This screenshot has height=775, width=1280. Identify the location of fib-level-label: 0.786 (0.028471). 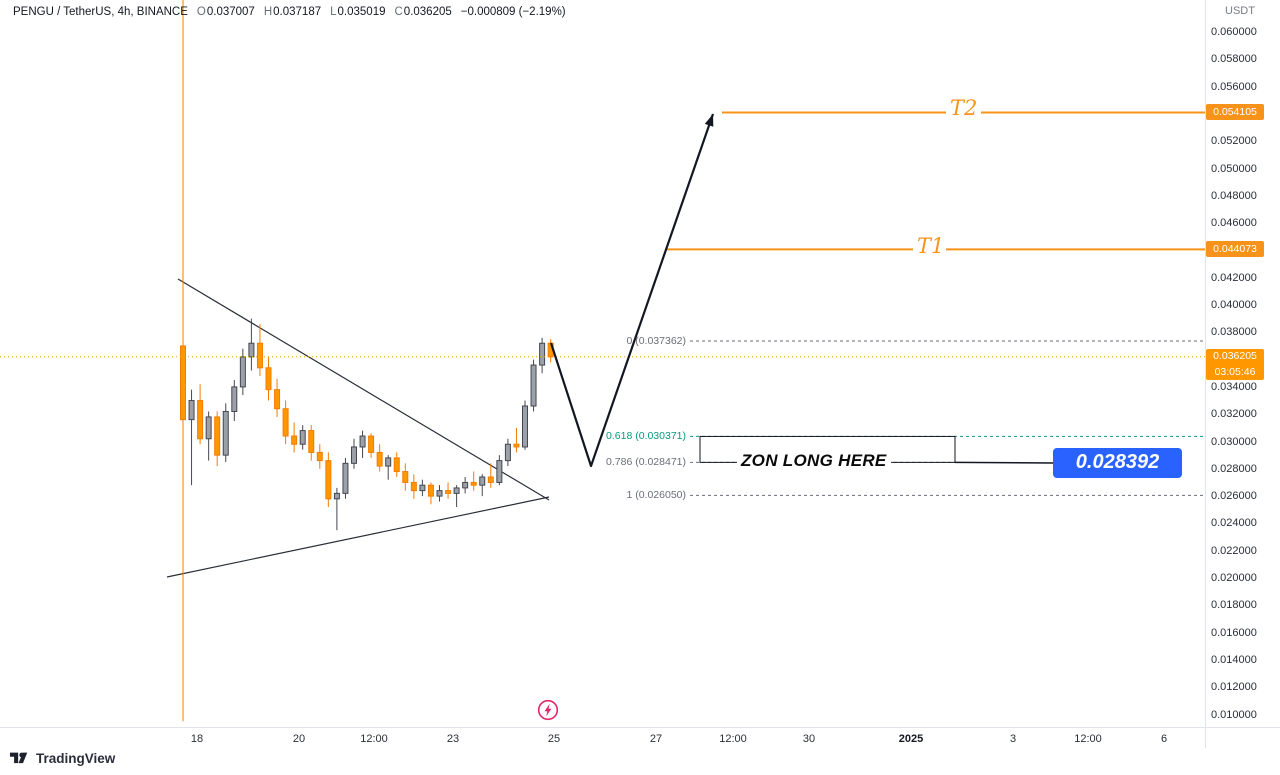
(646, 462).